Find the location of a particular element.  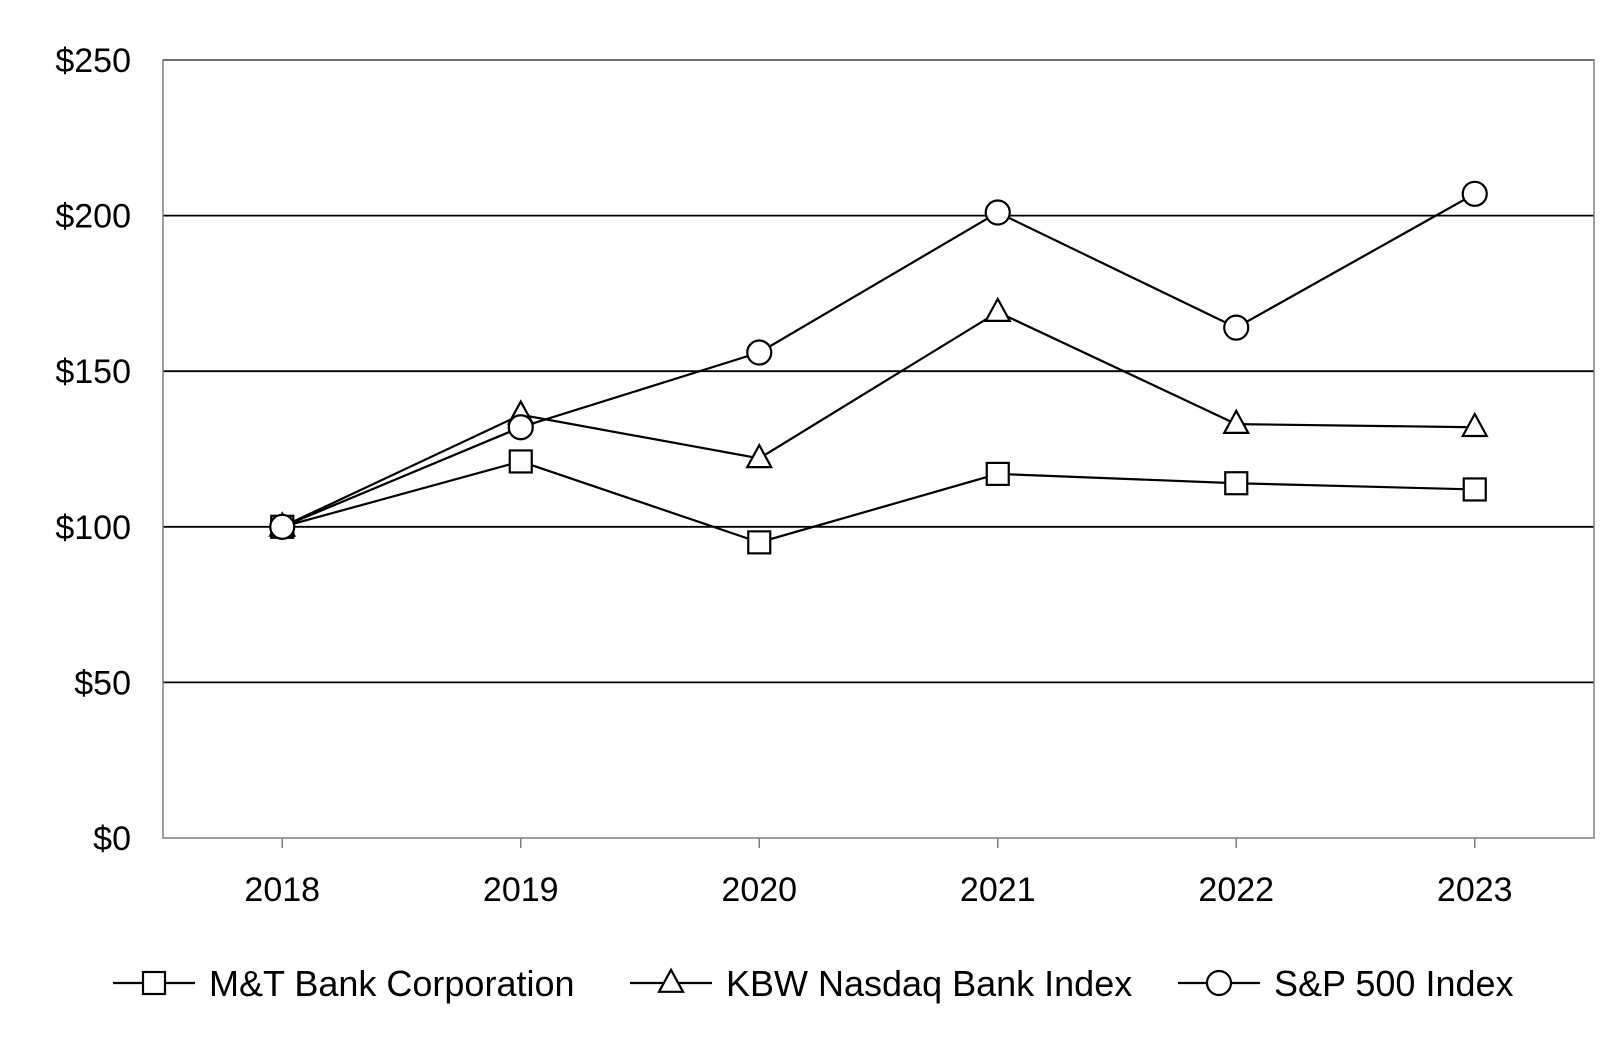

legend-item-square: M&T Bank Corporation is located at coordinates (344, 983).